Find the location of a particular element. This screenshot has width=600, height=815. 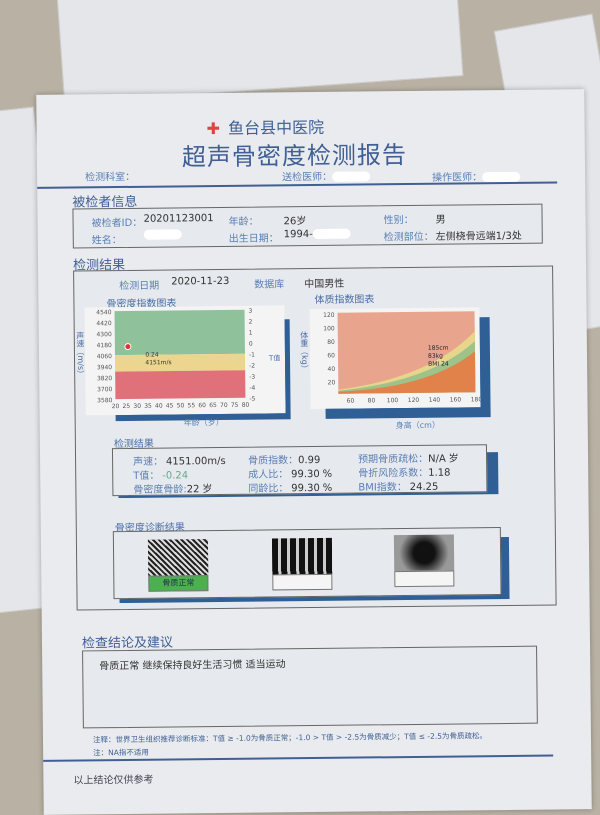

bmi-annotation: 185cm is located at coordinates (438, 348).